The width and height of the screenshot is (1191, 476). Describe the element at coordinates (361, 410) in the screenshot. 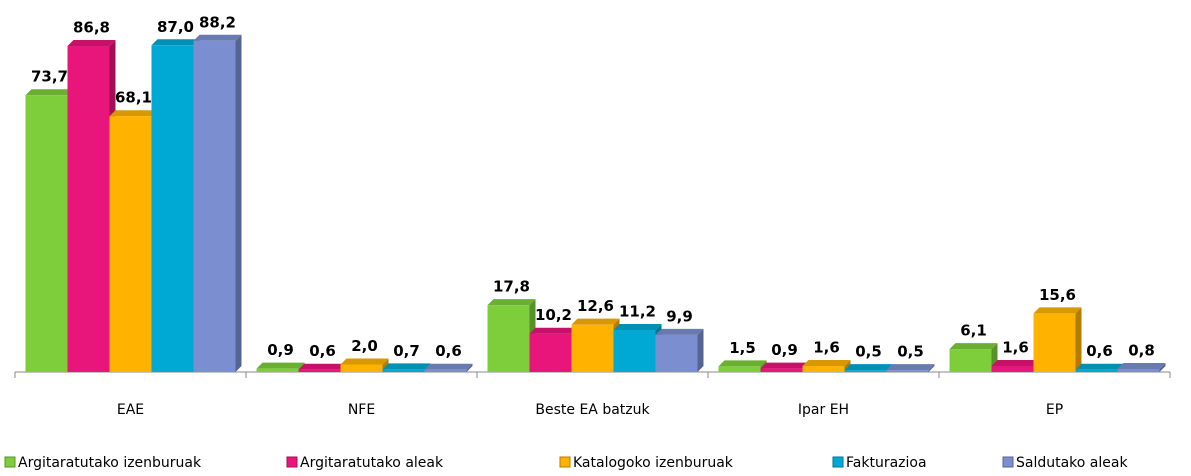

I see `x-tick-label: NFE` at that location.